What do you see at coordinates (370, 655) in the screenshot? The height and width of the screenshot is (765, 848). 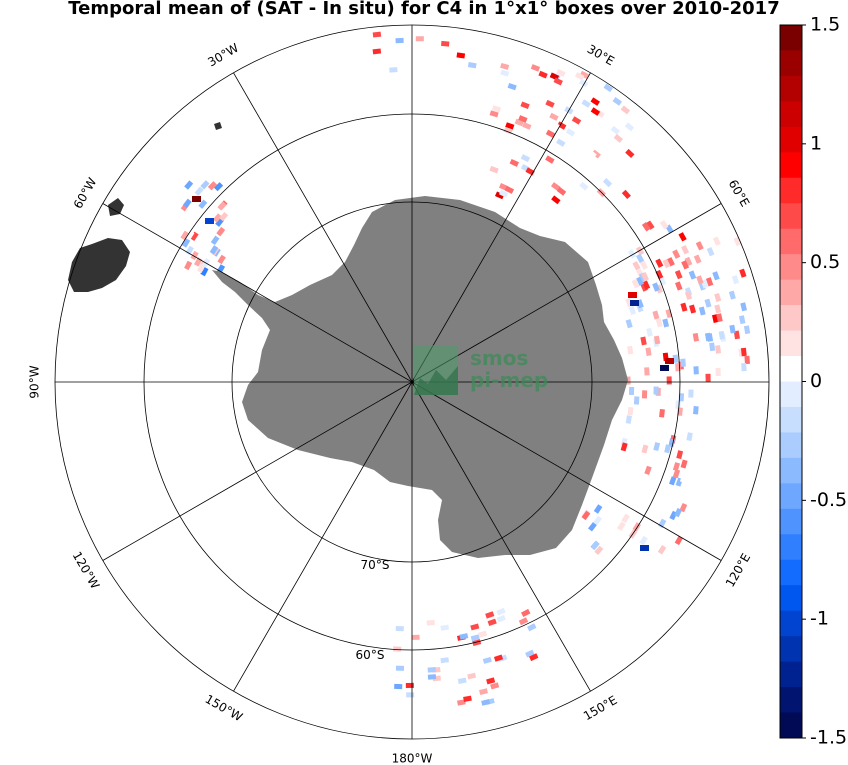 I see `parallel-label-60s: 60°S` at bounding box center [370, 655].